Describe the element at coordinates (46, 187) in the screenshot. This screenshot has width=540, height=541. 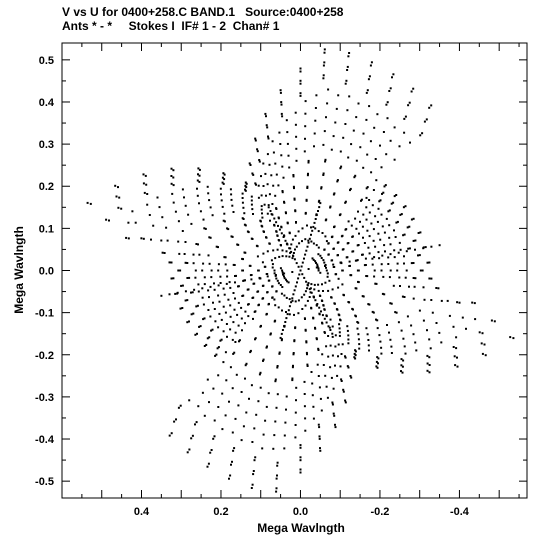
I see `y-tick-label: 0.2` at that location.